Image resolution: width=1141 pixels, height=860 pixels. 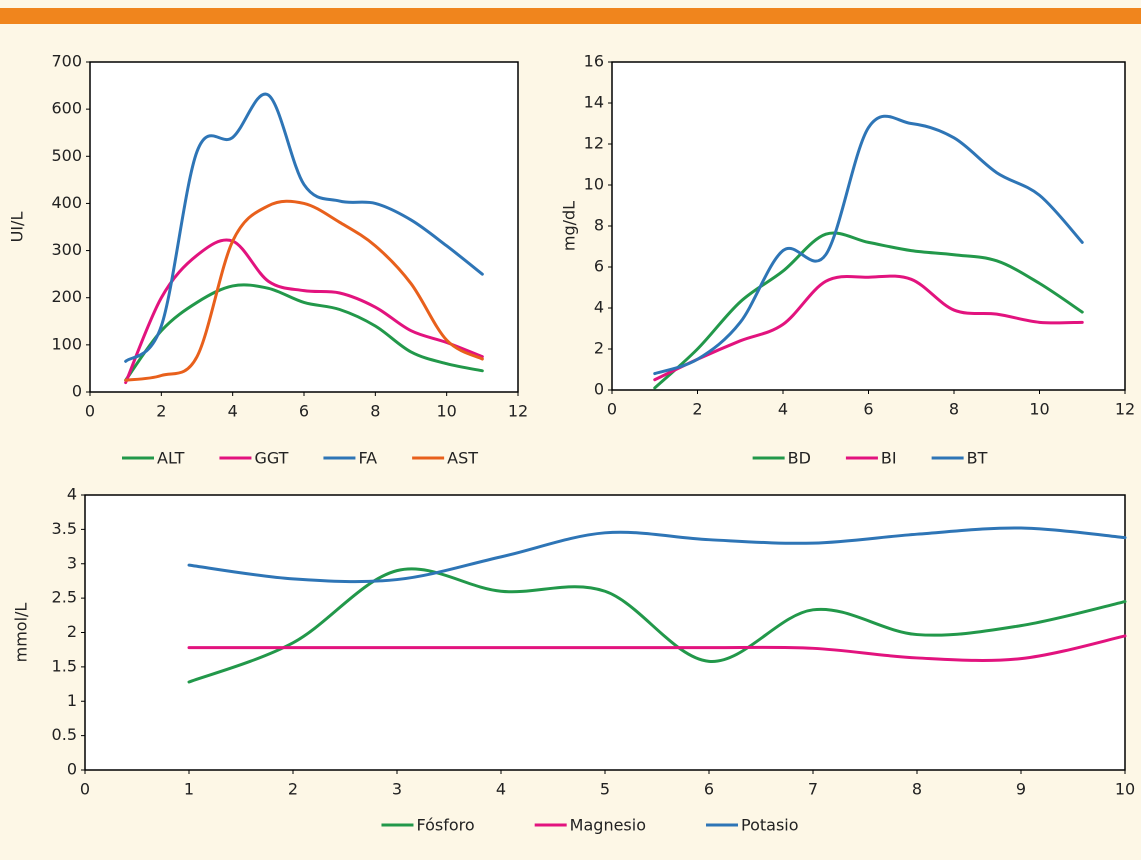 What do you see at coordinates (66, 155) in the screenshot?
I see `y-tick-label: 500` at bounding box center [66, 155].